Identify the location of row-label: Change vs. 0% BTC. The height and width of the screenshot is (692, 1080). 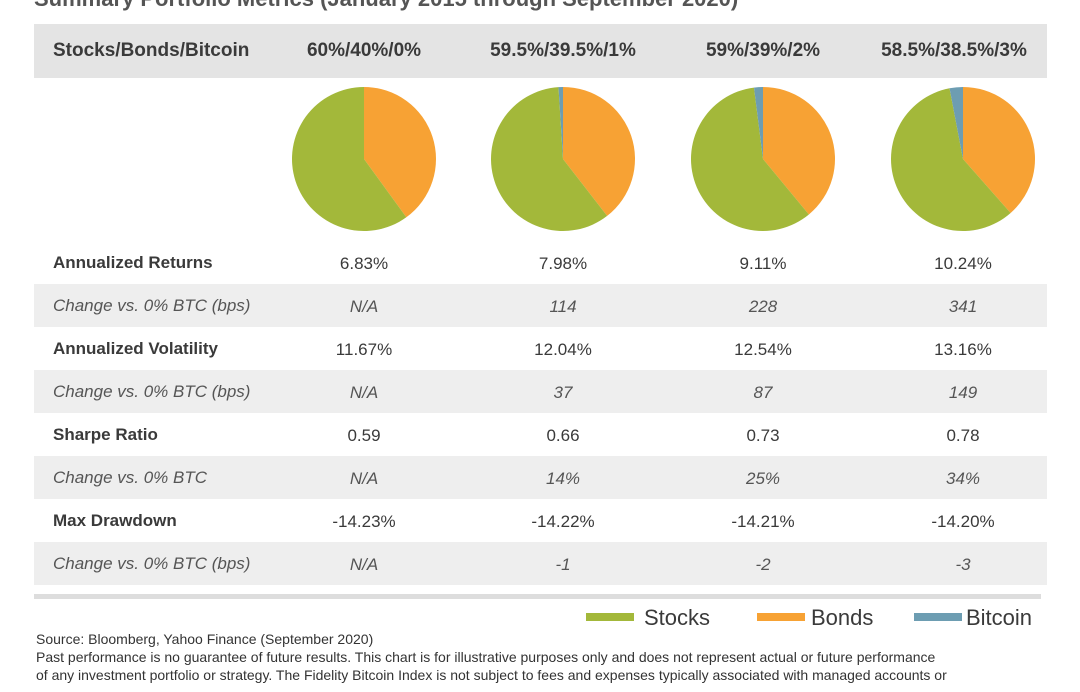
(130, 477).